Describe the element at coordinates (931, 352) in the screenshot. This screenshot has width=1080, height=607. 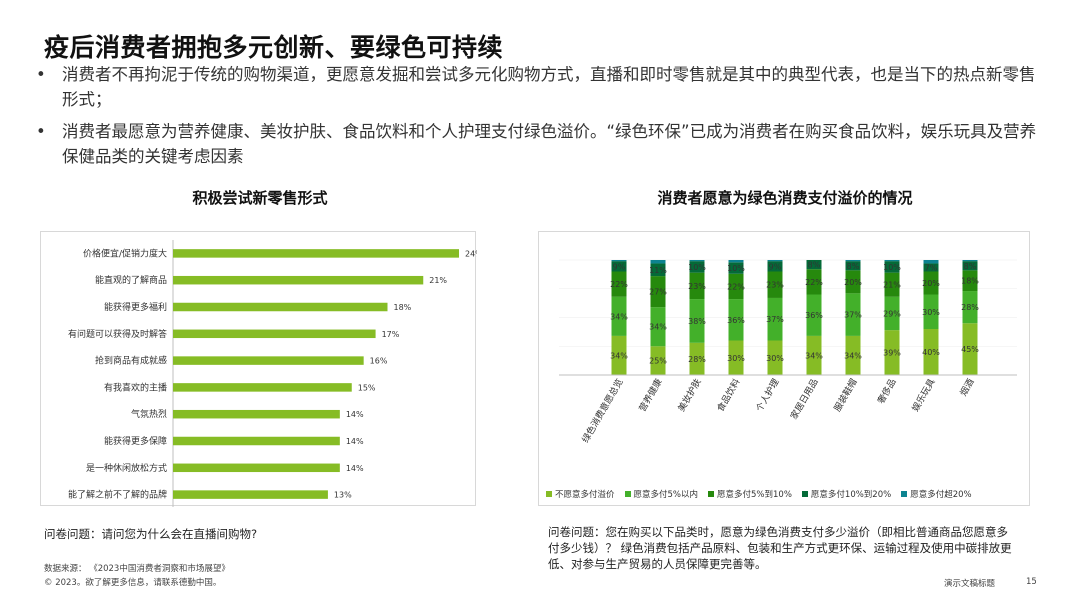
I see `segment-value-label: 40%` at that location.